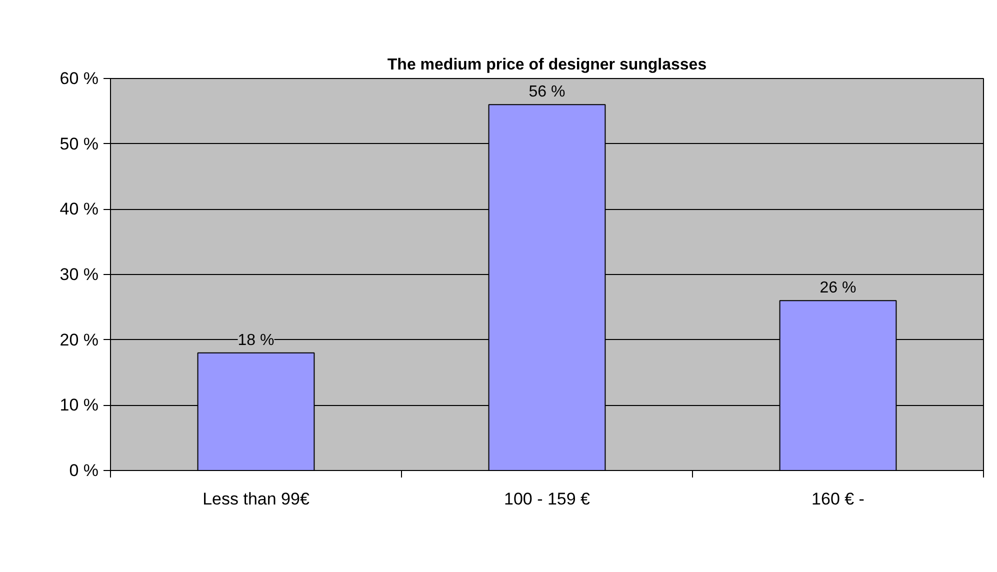 Image resolution: width=997 pixels, height=572 pixels. Describe the element at coordinates (547, 65) in the screenshot. I see `chart-title: The medium price of designer sunglasses` at that location.